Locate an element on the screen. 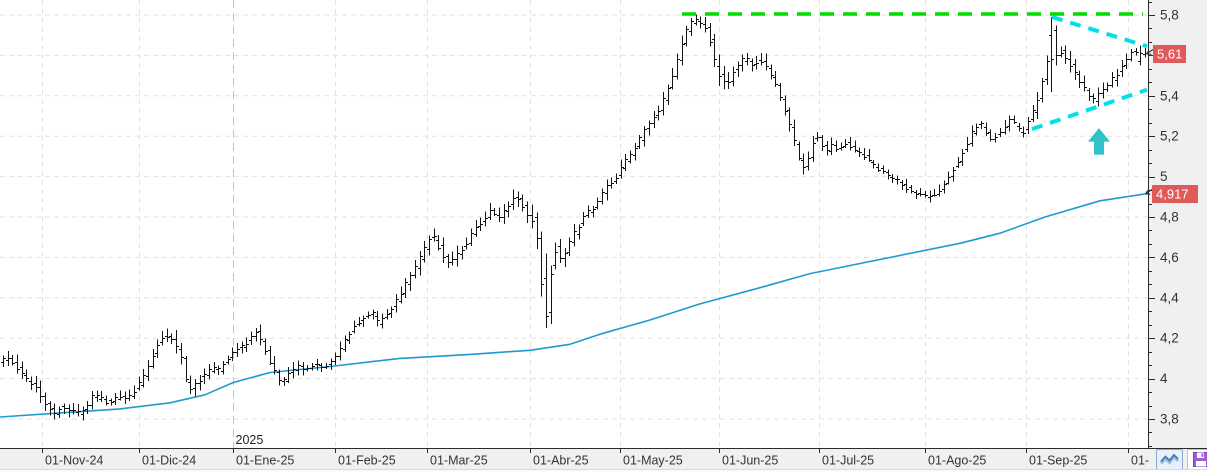 The height and width of the screenshot is (472, 1207). save-button is located at coordinates (1197, 459).